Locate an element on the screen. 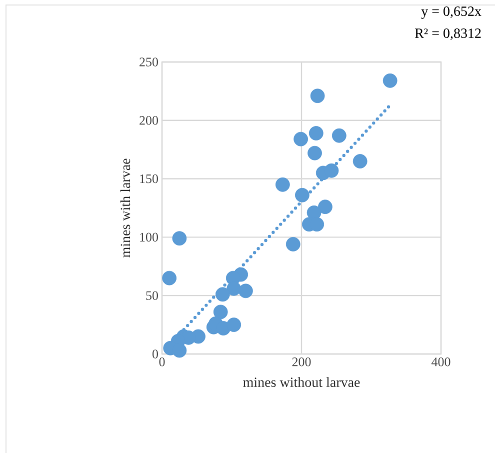 The width and height of the screenshot is (495, 453). x-tick-label: 400 is located at coordinates (441, 362).